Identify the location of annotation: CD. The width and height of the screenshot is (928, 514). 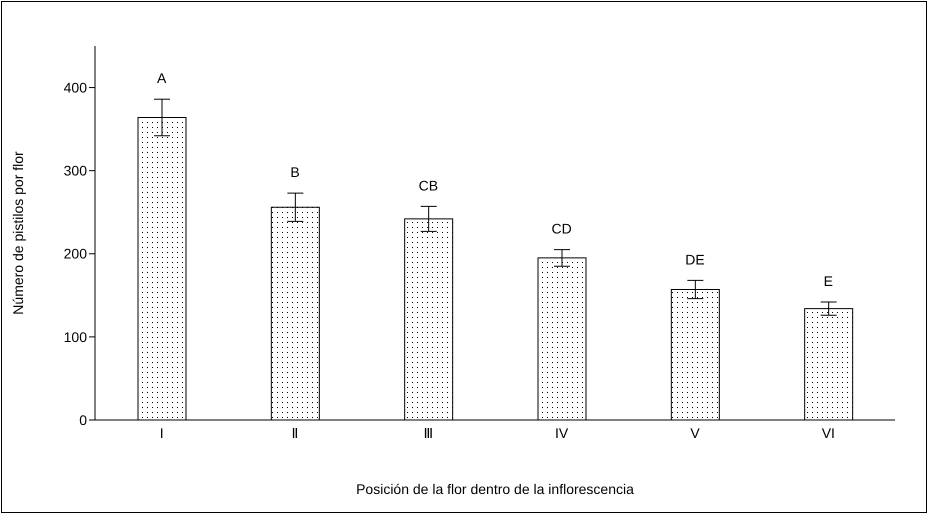
(562, 228).